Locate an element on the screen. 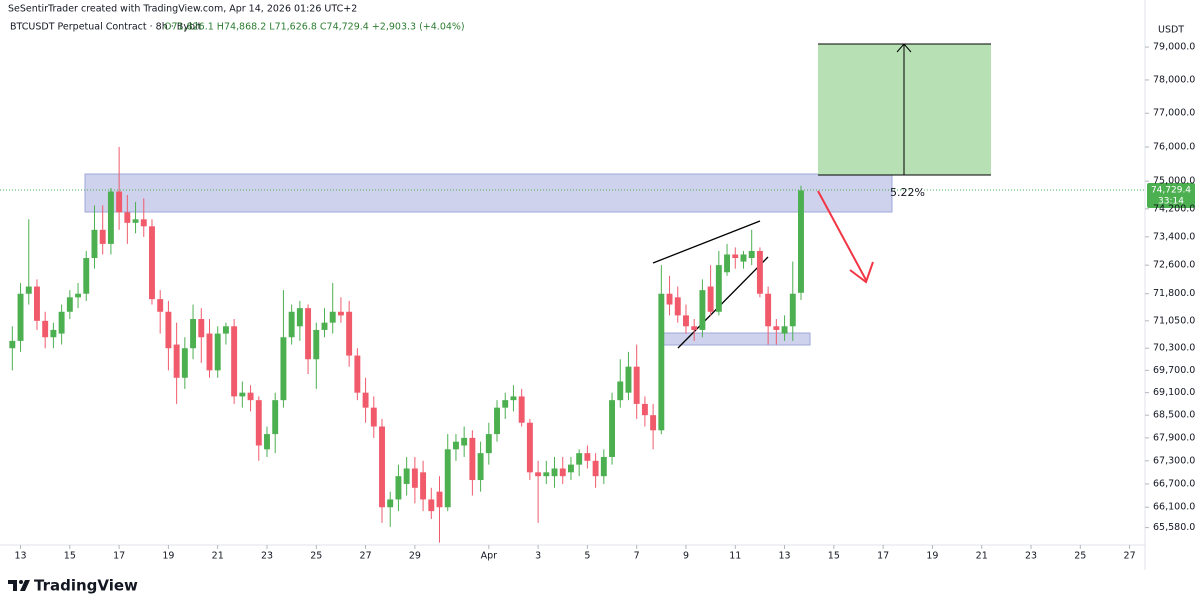  x-tick-label: 21 is located at coordinates (982, 556).